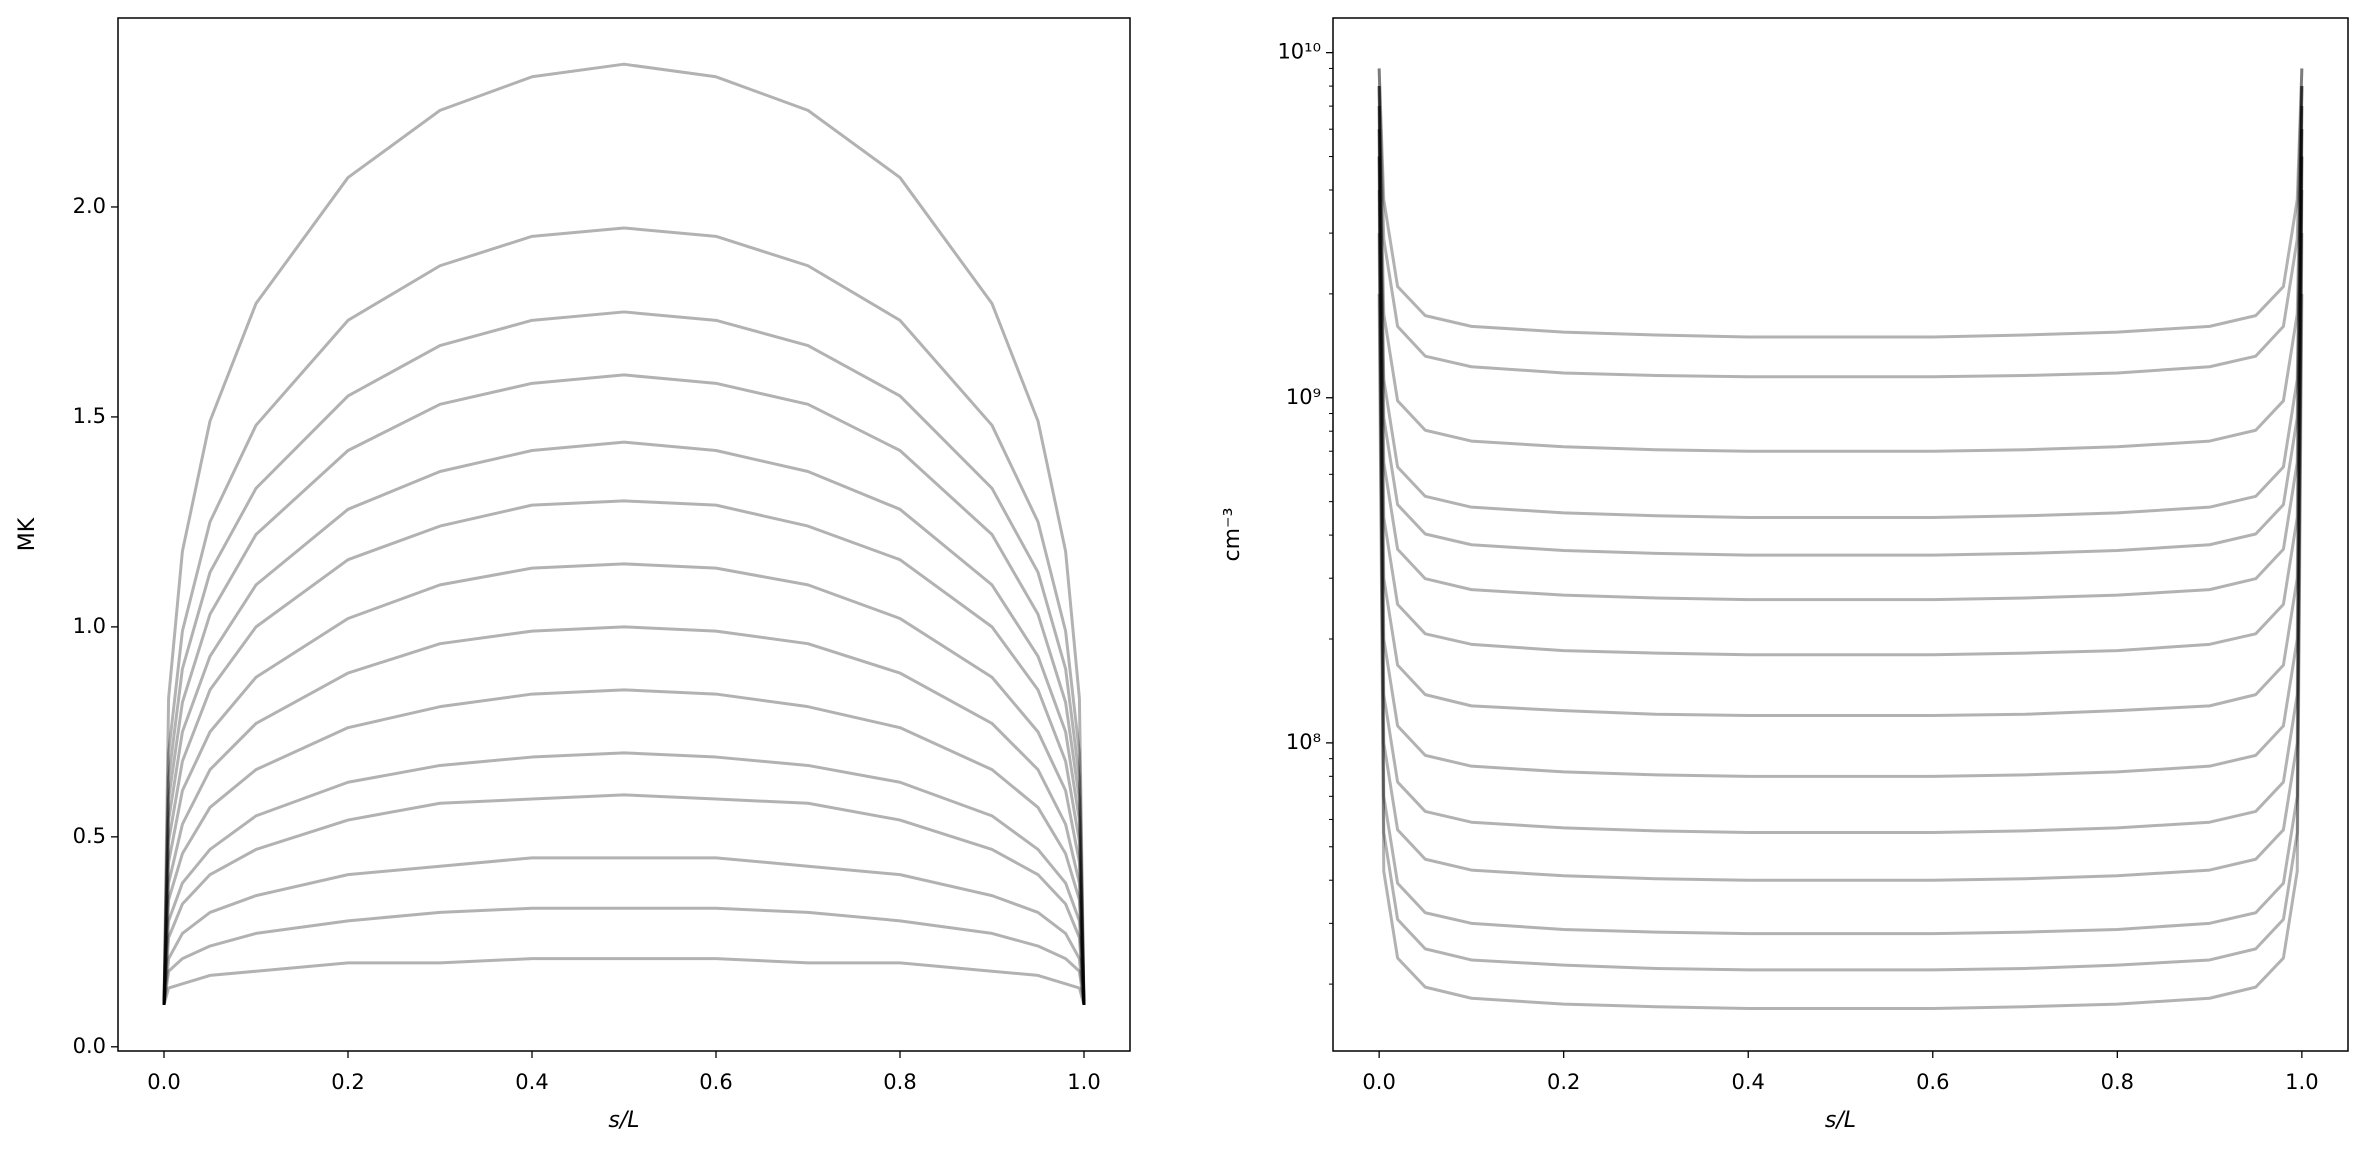 This screenshot has height=1154, width=2368. What do you see at coordinates (89, 416) in the screenshot?
I see `y-tick-label: 1.5` at bounding box center [89, 416].